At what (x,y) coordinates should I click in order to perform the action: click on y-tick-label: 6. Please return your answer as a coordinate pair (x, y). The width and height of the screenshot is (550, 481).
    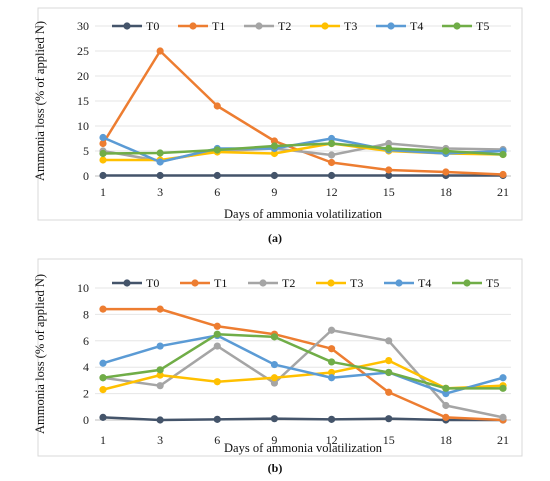
    Looking at the image, I should click on (86, 341).